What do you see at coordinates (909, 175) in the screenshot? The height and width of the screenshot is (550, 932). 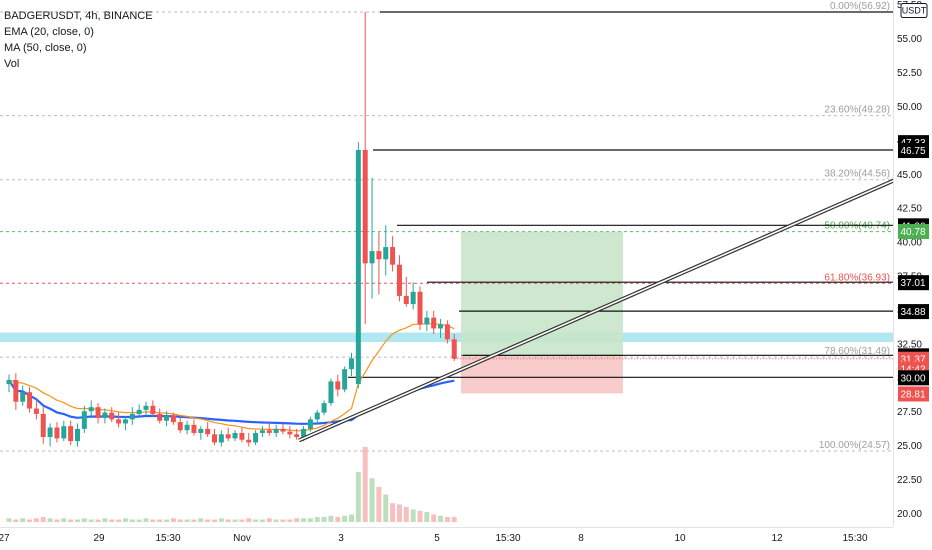 I see `y-tick-label: 45.00` at bounding box center [909, 175].